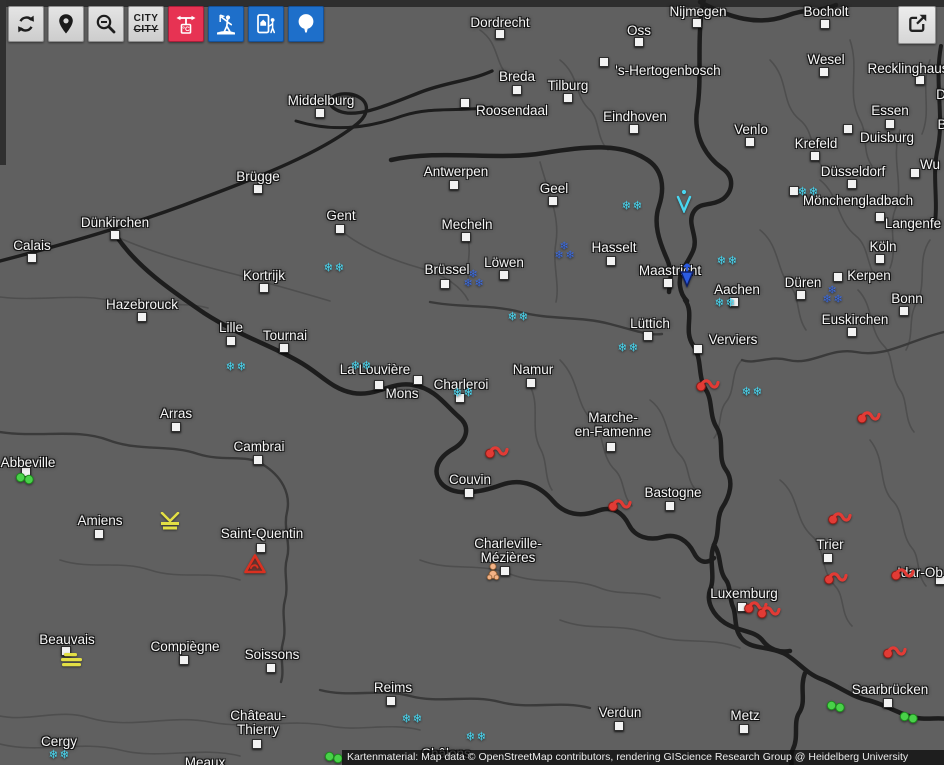  What do you see at coordinates (28, 462) in the screenshot?
I see `city-label: Abbeville` at bounding box center [28, 462].